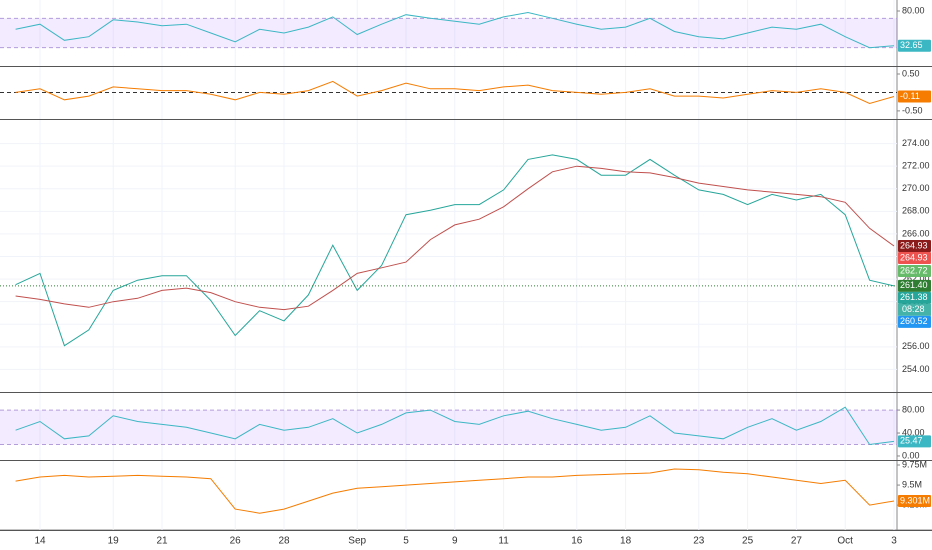 The height and width of the screenshot is (550, 932). Describe the element at coordinates (162, 541) in the screenshot. I see `x-tick-label: 21` at that location.